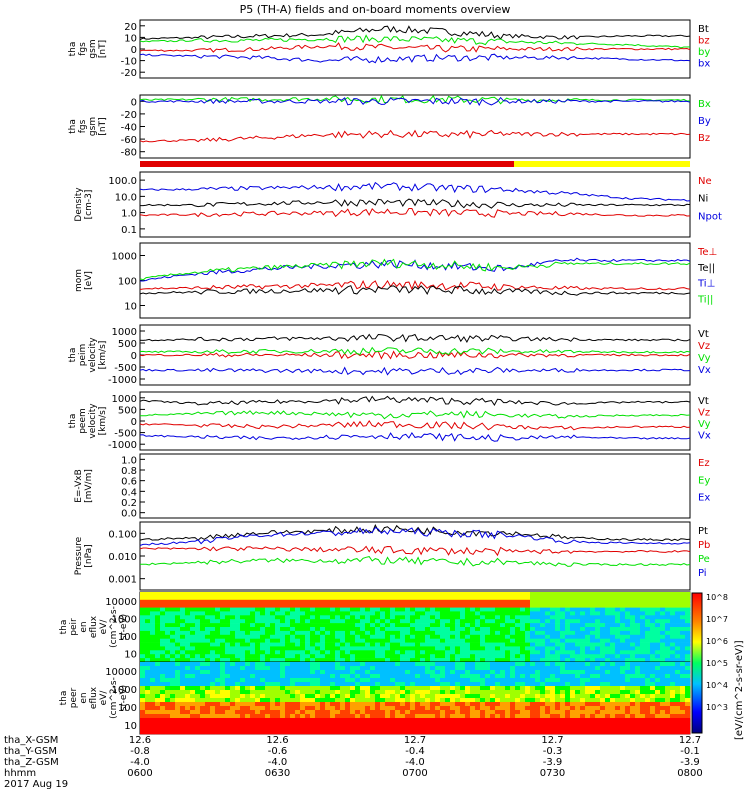  Describe the element at coordinates (704, 370) in the screenshot. I see `legend-Vx: Vx` at that location.